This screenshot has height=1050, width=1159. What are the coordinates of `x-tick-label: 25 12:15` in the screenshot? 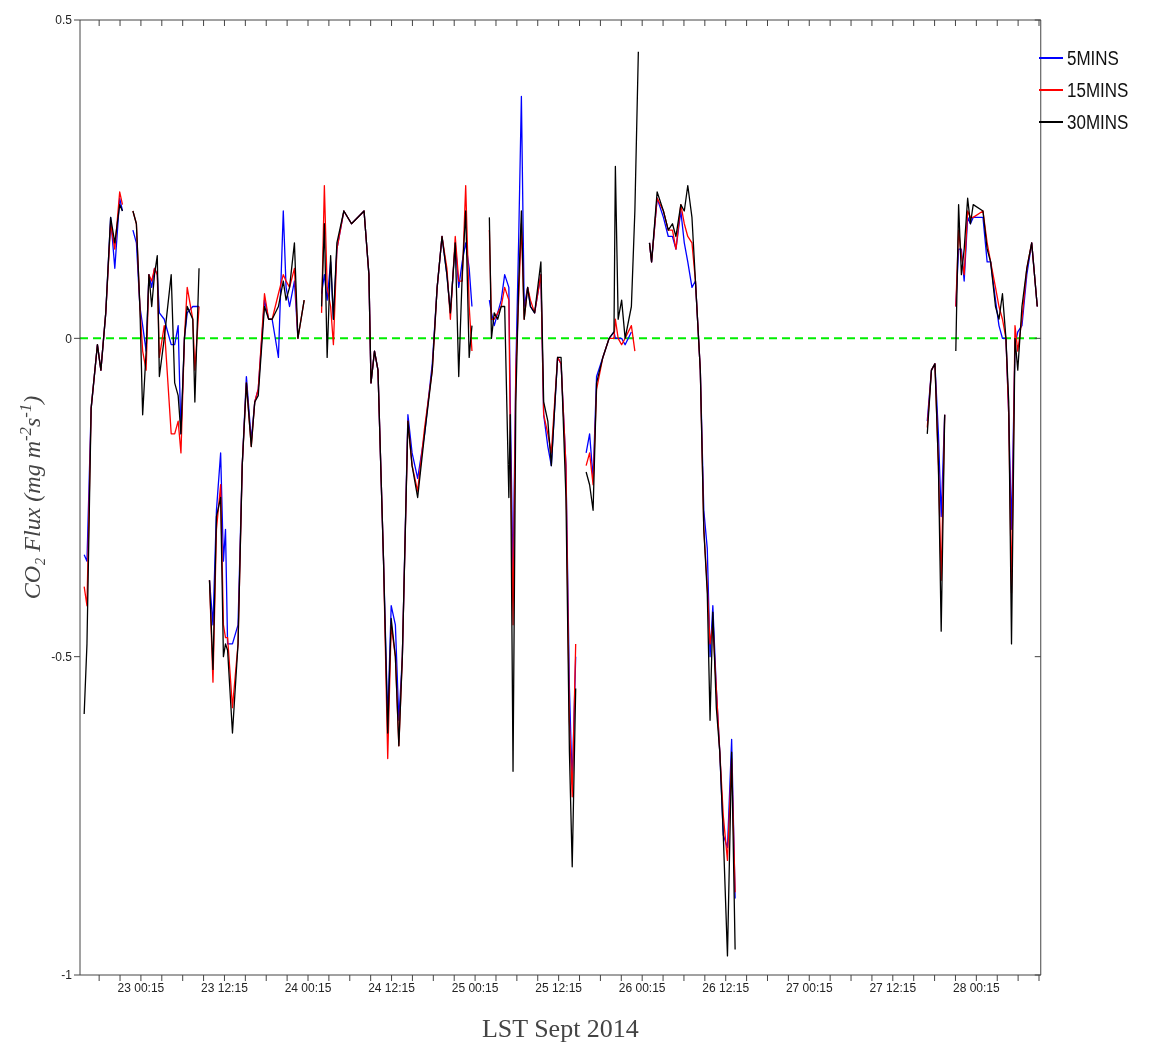 It's located at (559, 987).